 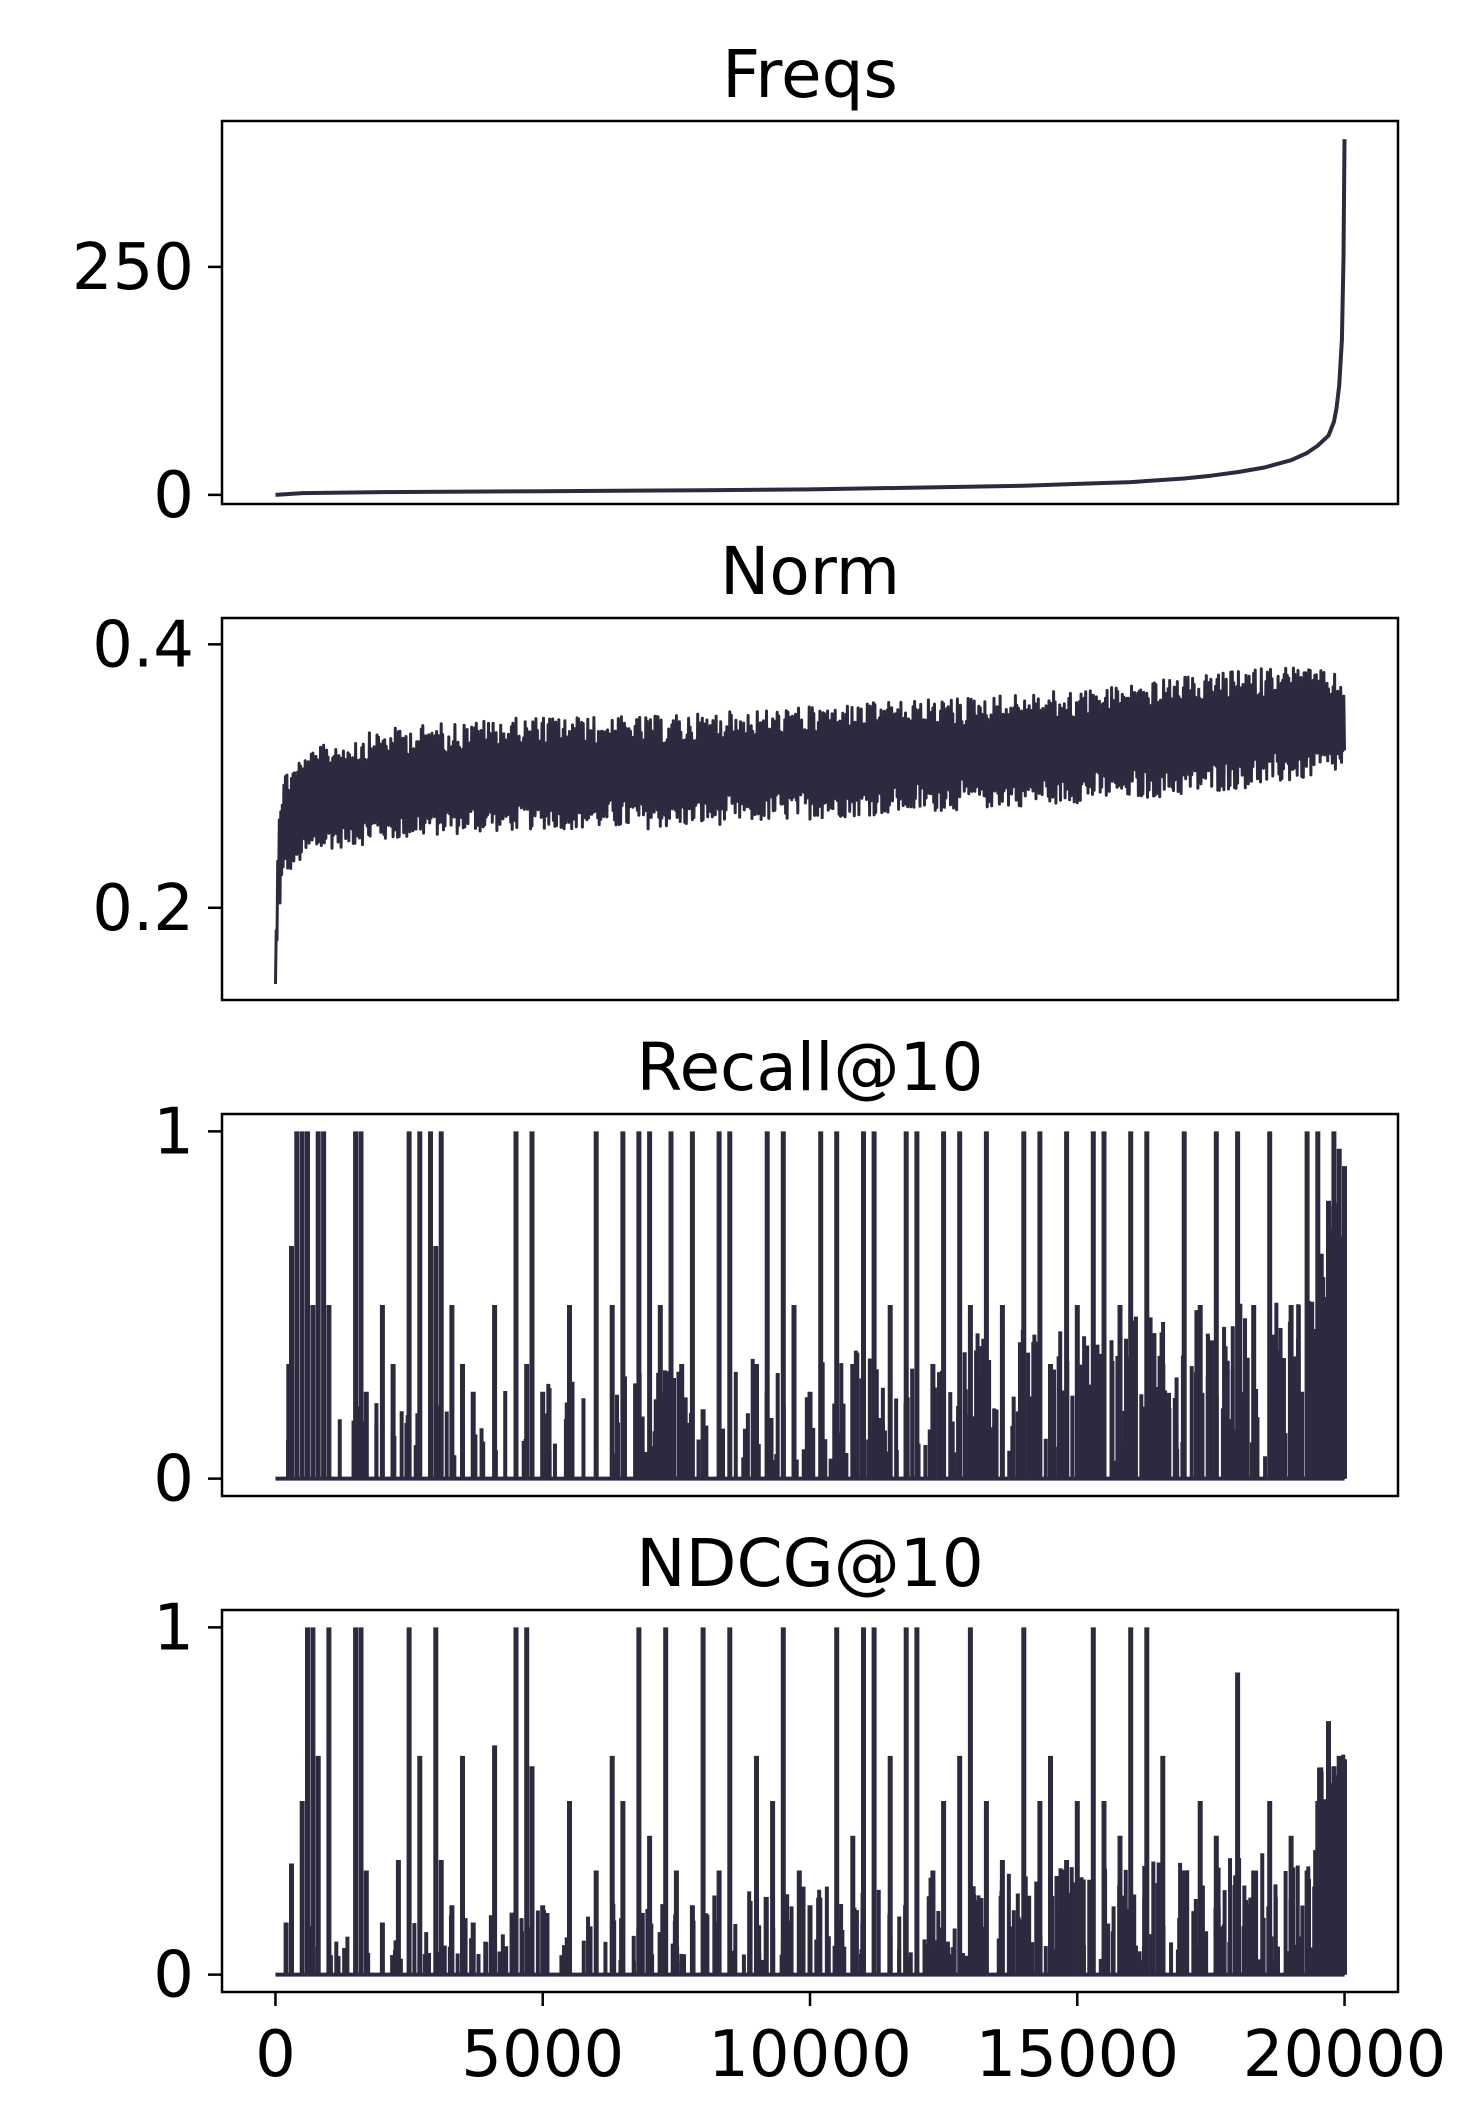 What do you see at coordinates (810, 74) in the screenshot?
I see `subplot-title: Freqs` at bounding box center [810, 74].